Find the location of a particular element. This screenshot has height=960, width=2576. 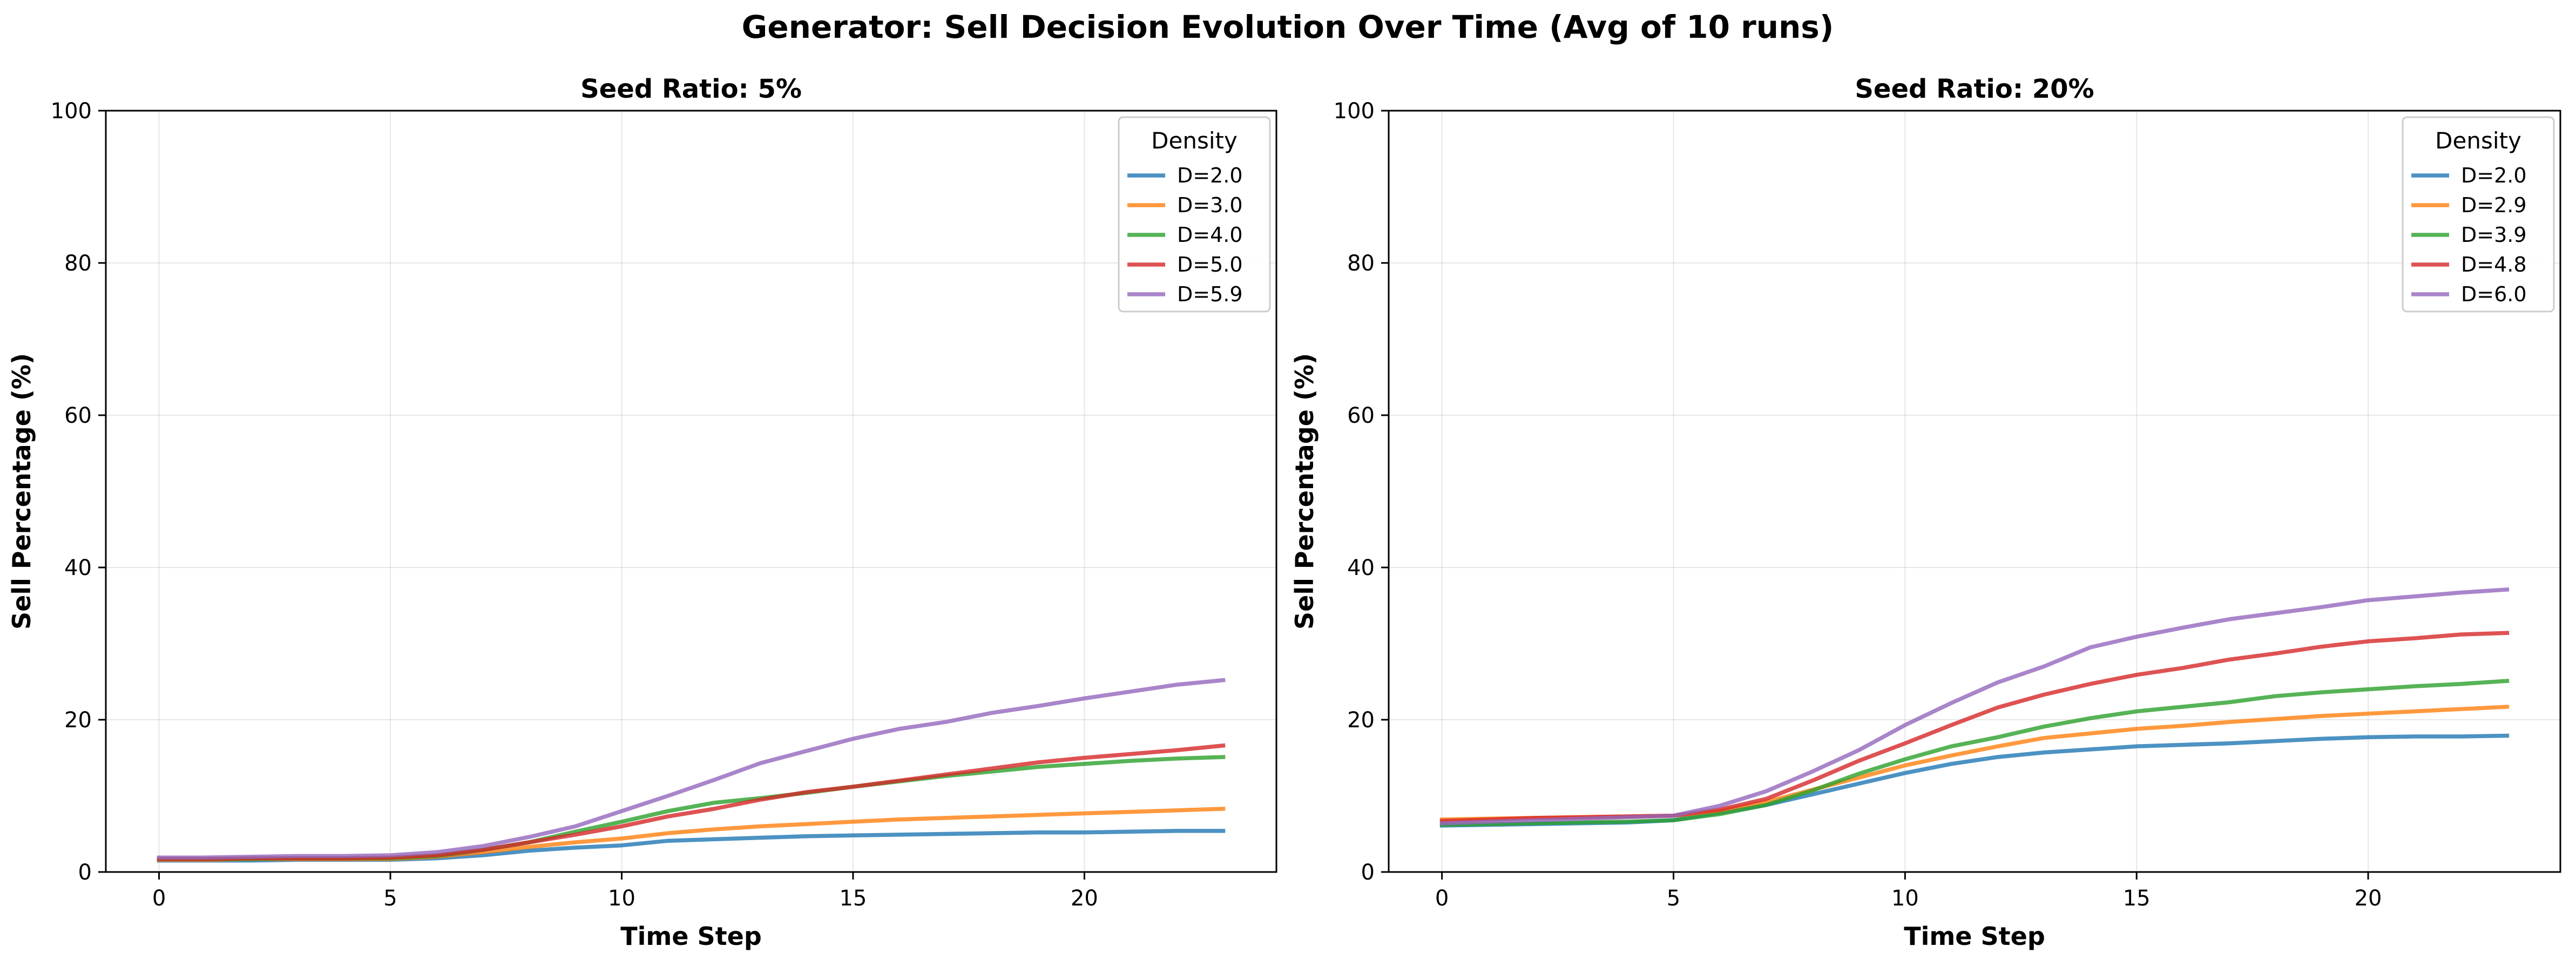

legend-entry-label: D=3.0 is located at coordinates (1210, 205).